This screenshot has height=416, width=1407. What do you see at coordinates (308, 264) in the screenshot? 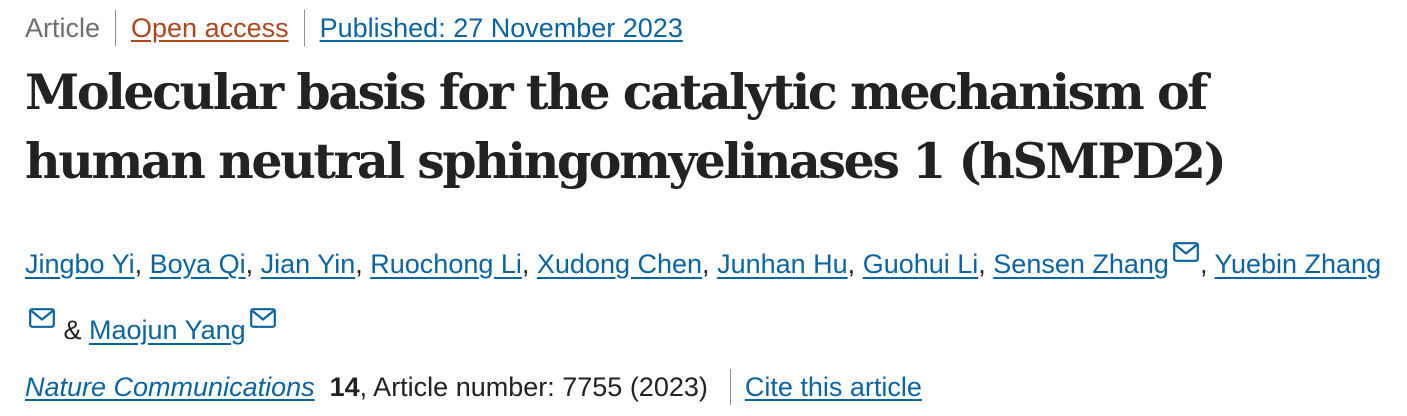
I see `author-link: Jian Yin` at bounding box center [308, 264].